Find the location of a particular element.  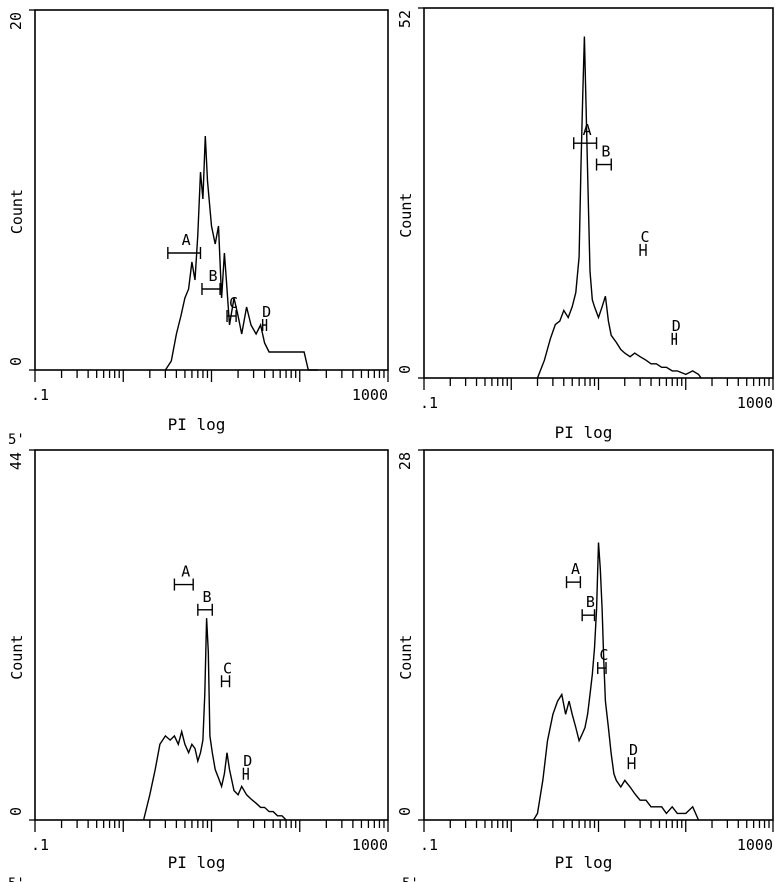

y-tick-label: 28 is located at coordinates (405, 461).